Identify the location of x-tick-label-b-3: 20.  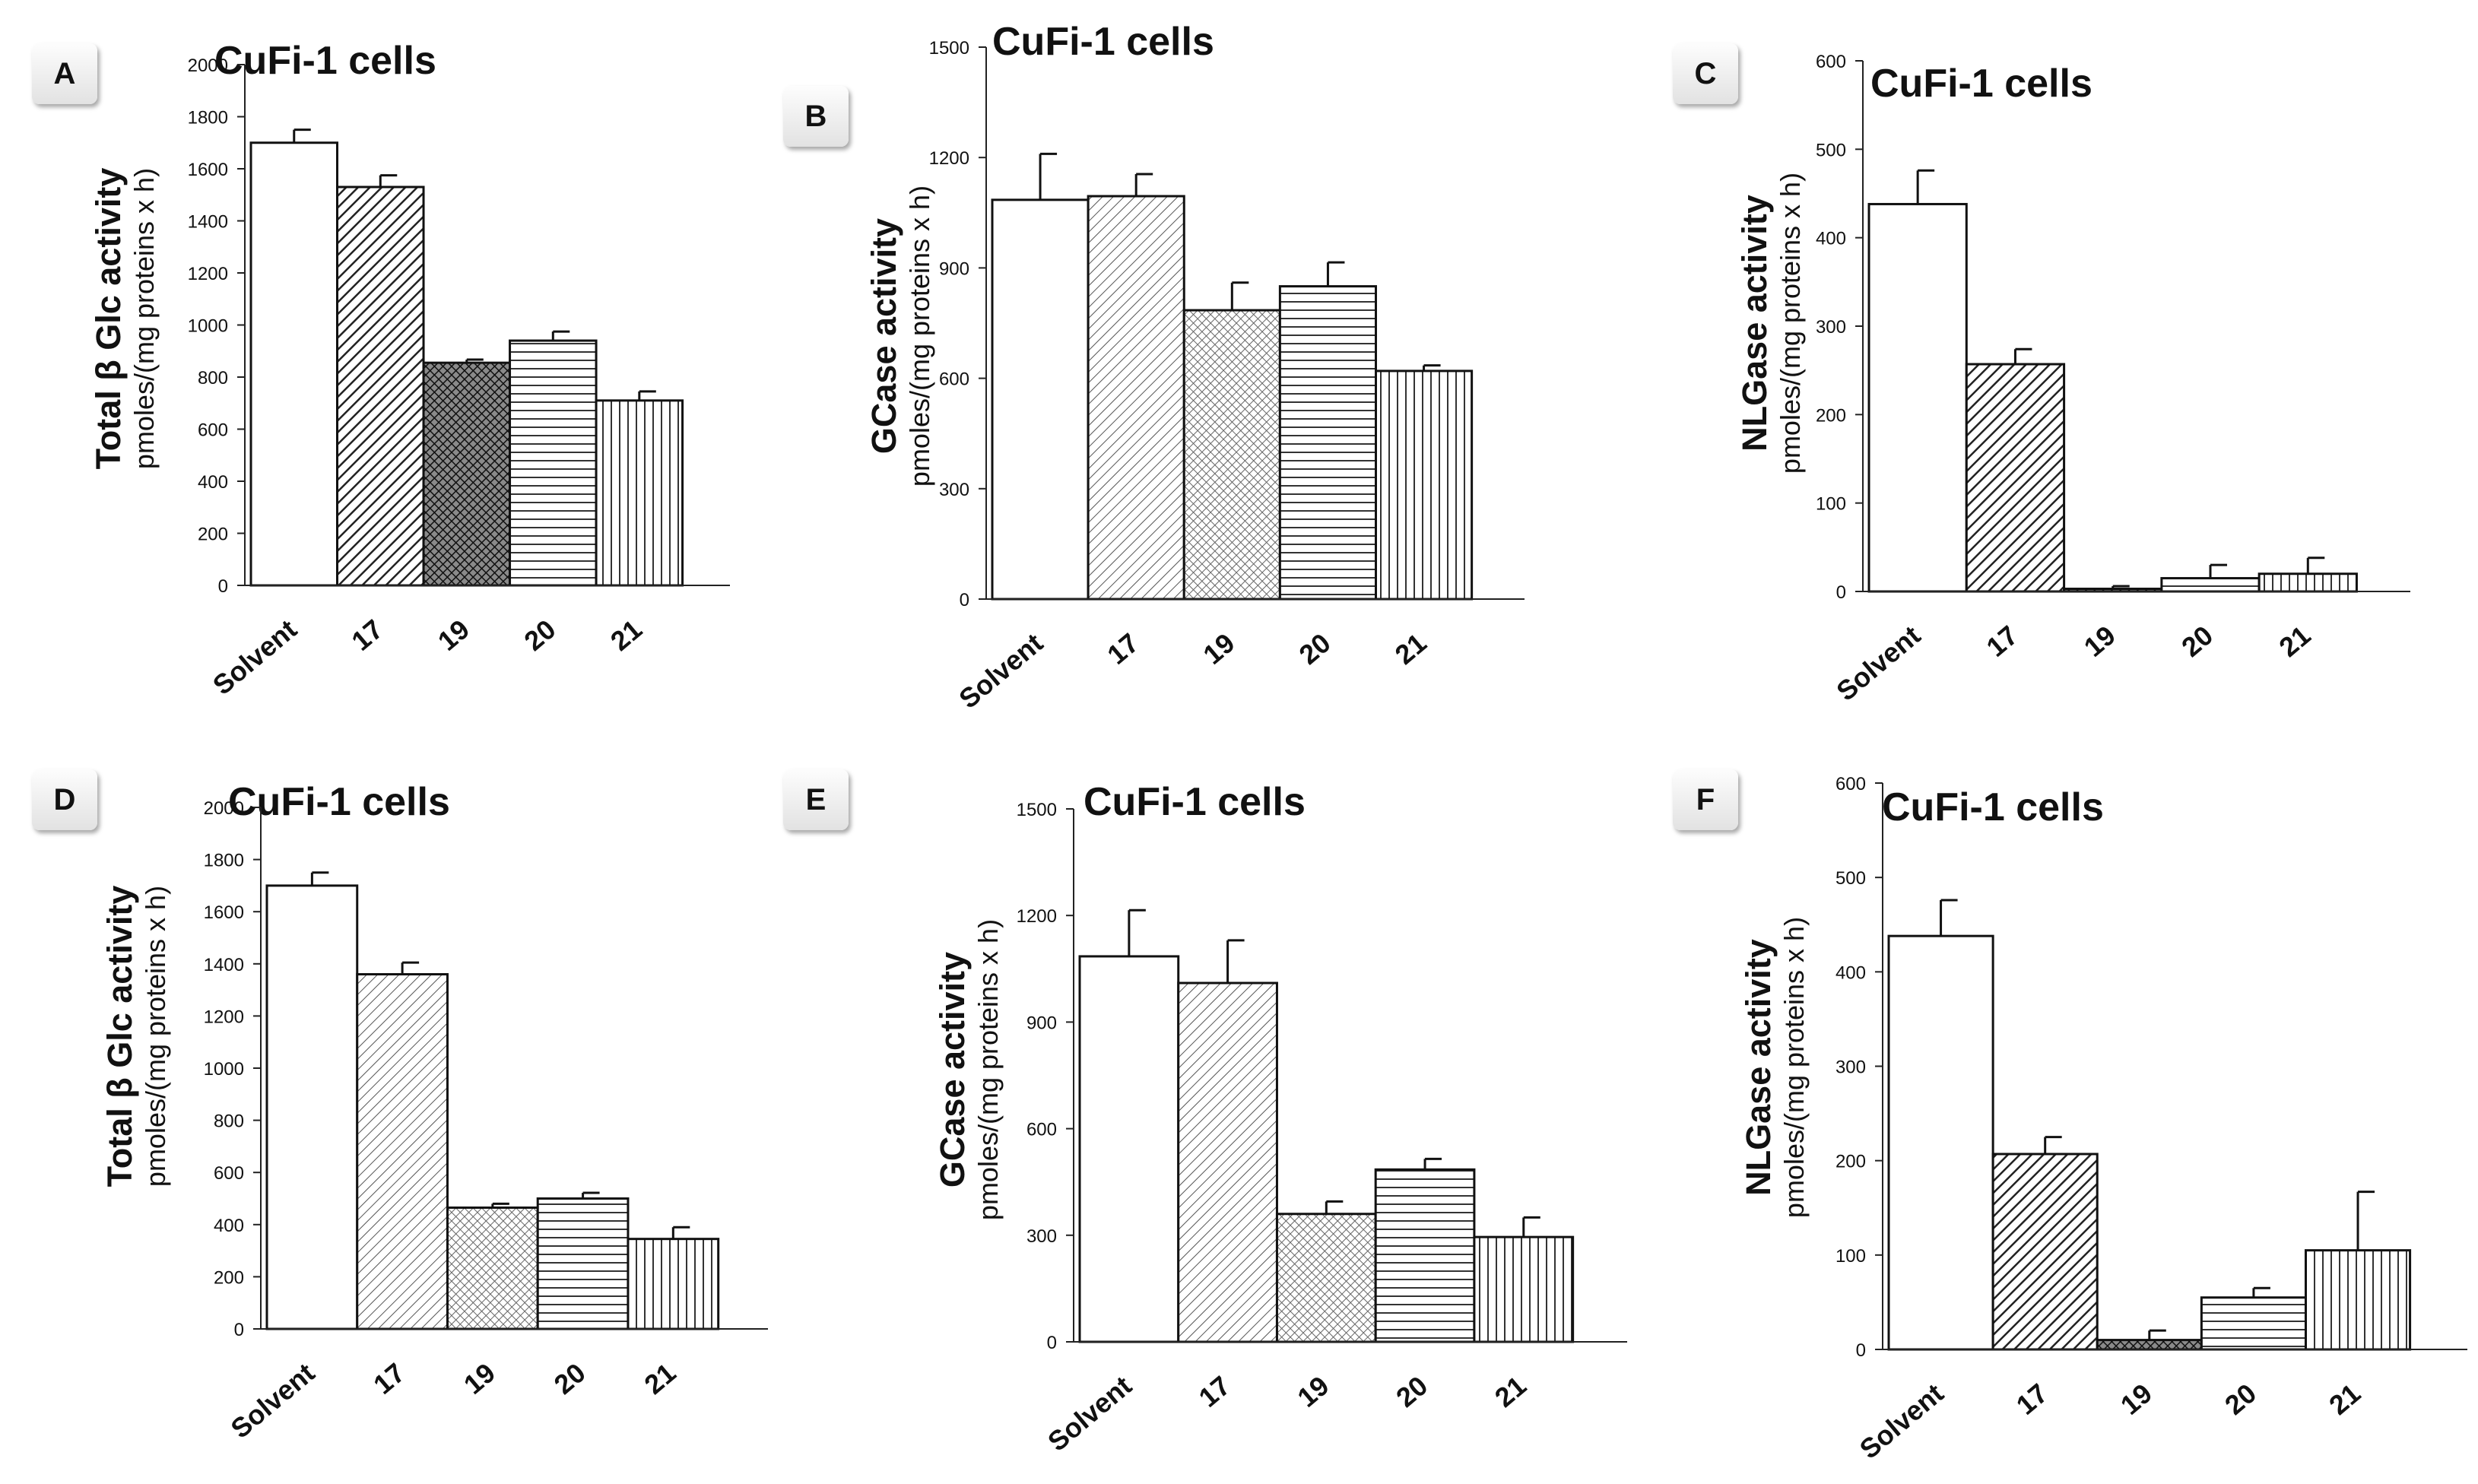
(1315, 649).